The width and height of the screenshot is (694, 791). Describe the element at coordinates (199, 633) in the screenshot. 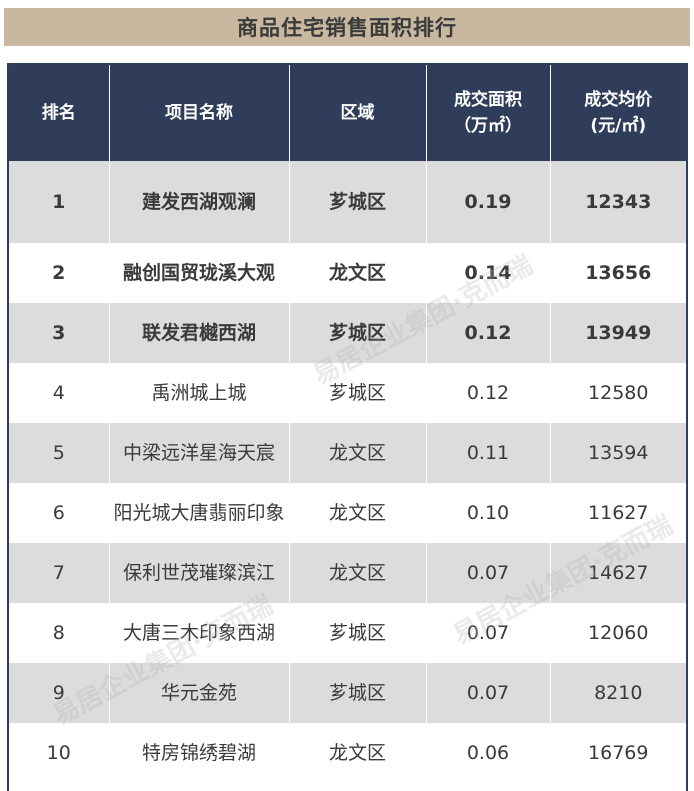

I see `cell-project-name: 大唐三木印象西湖` at that location.